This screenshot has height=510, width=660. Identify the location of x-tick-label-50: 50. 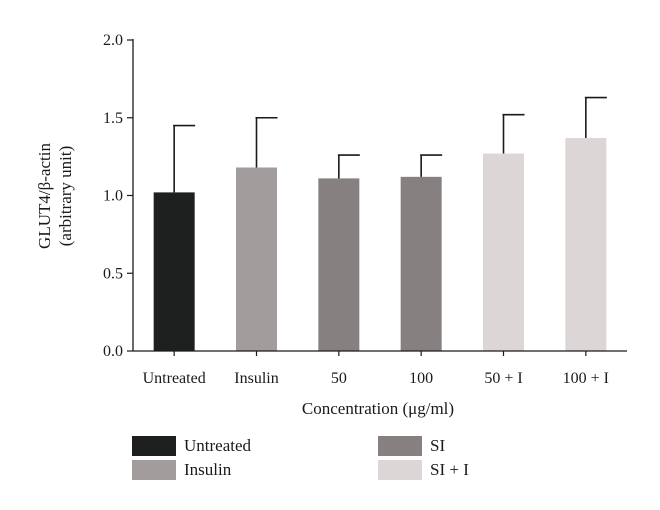
(339, 378).